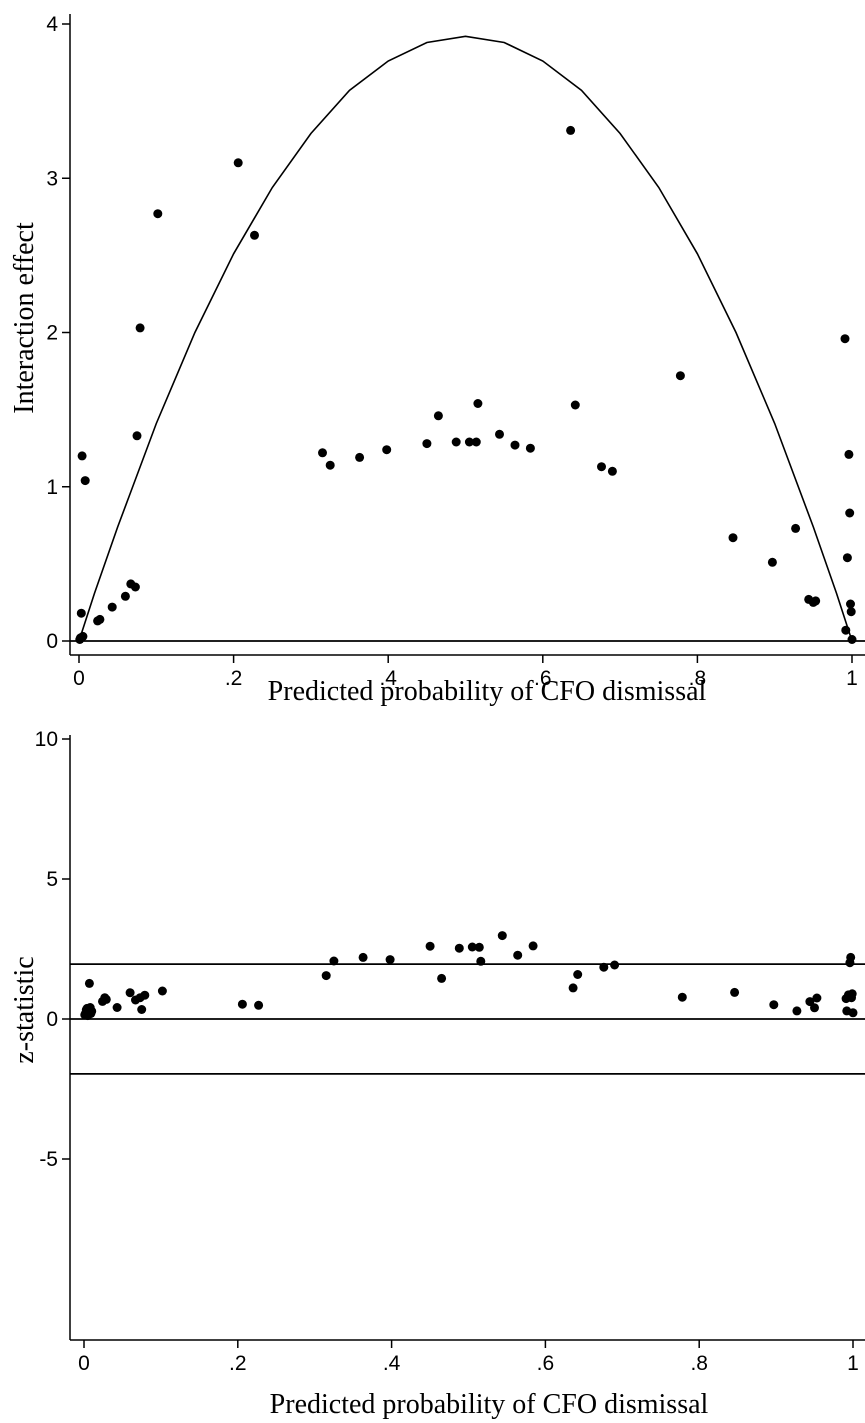  I want to click on y-tick-label: 4, so click(52, 24).